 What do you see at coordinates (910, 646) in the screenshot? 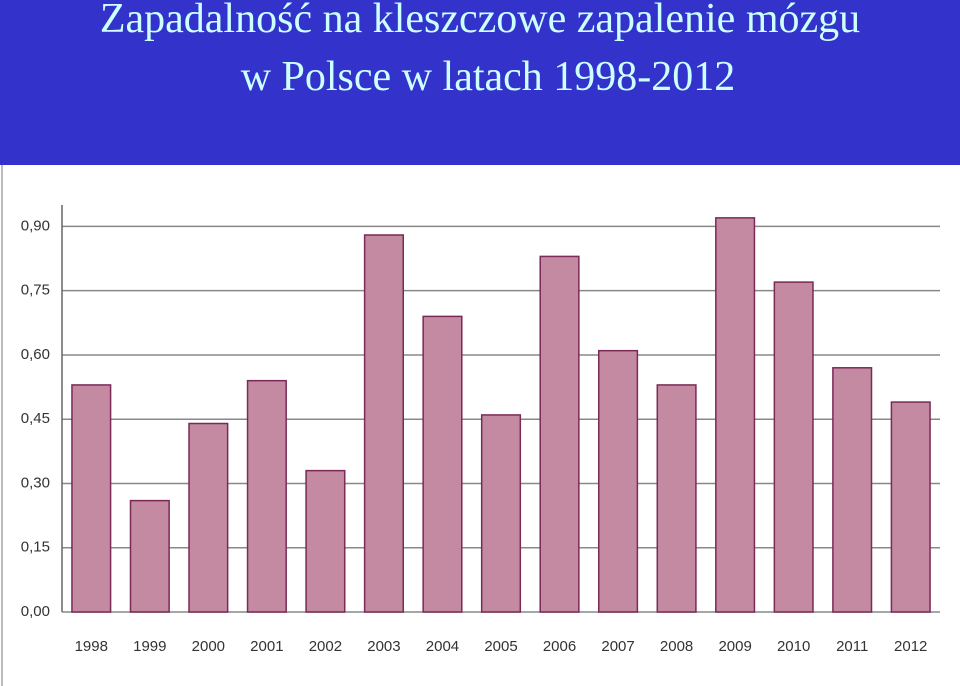
I see `x-tick-label: 2012` at bounding box center [910, 646].